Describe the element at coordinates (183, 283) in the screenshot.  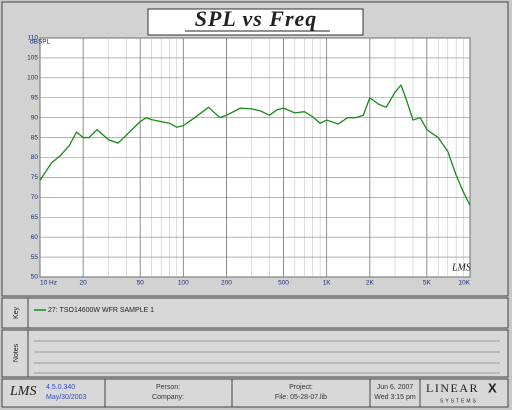
I see `x-tick-label: 100` at that location.